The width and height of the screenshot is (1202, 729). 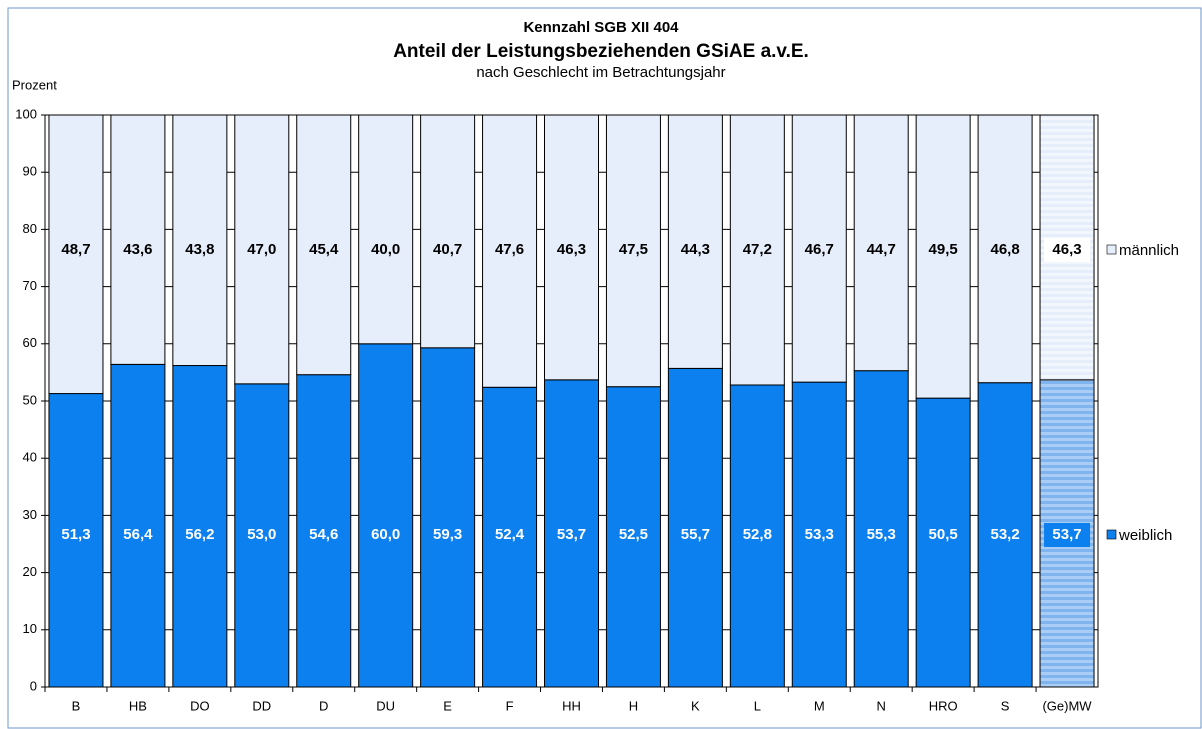 I want to click on x-tick-label: F, so click(x=510, y=705).